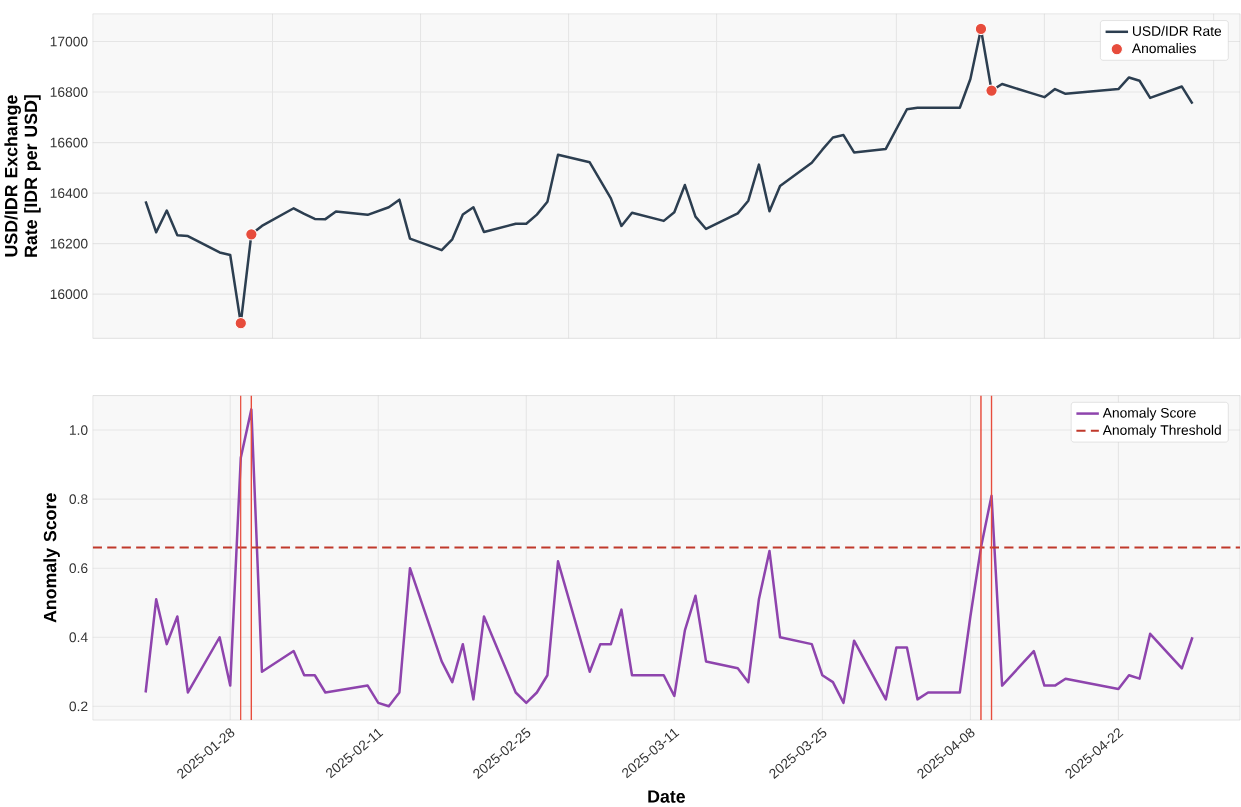  I want to click on x-axis-title: Date, so click(667, 796).